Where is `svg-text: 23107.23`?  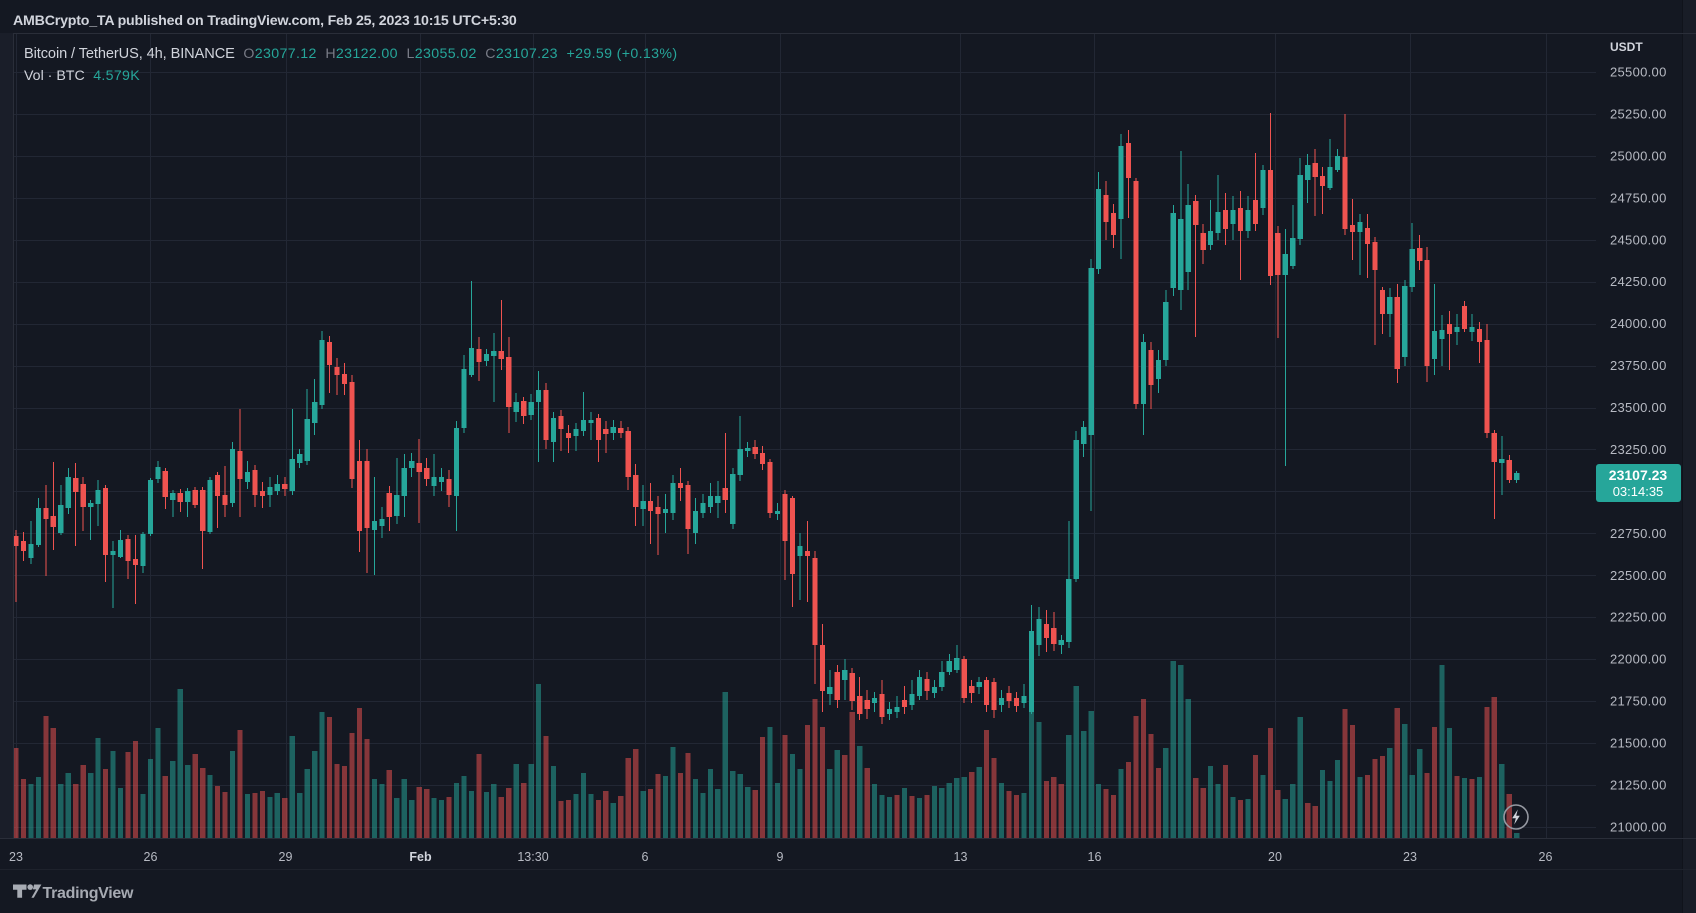
svg-text: 23107.23 is located at coordinates (1638, 475).